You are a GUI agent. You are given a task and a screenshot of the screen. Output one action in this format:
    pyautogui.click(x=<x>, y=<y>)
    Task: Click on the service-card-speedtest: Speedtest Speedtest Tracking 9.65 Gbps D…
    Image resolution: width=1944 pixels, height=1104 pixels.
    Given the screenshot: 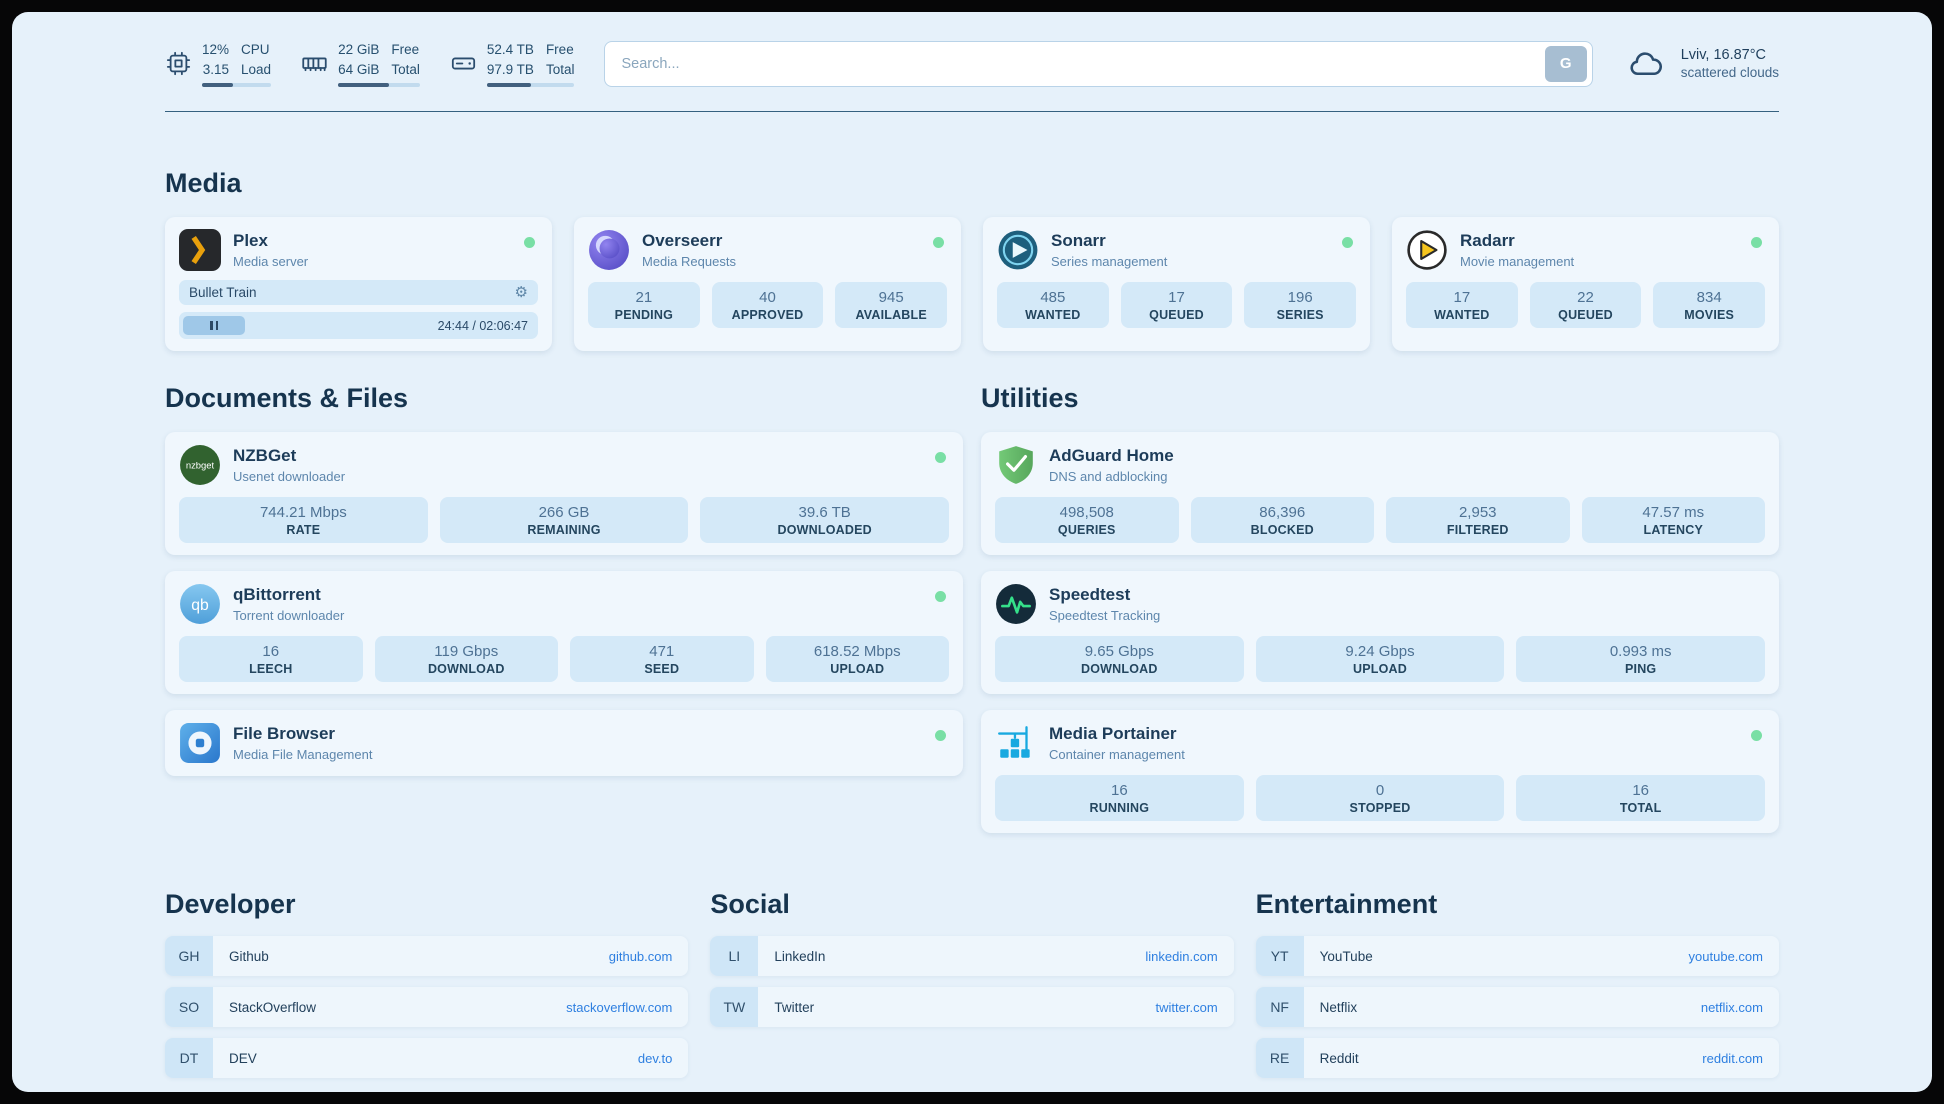 What is the action you would take?
    pyautogui.click(x=1380, y=633)
    